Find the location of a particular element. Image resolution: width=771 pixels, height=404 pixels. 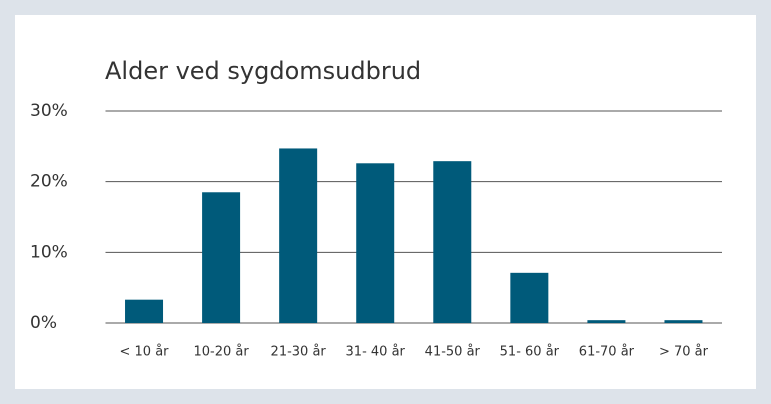

x-tick-label: < 10 år is located at coordinates (145, 352).